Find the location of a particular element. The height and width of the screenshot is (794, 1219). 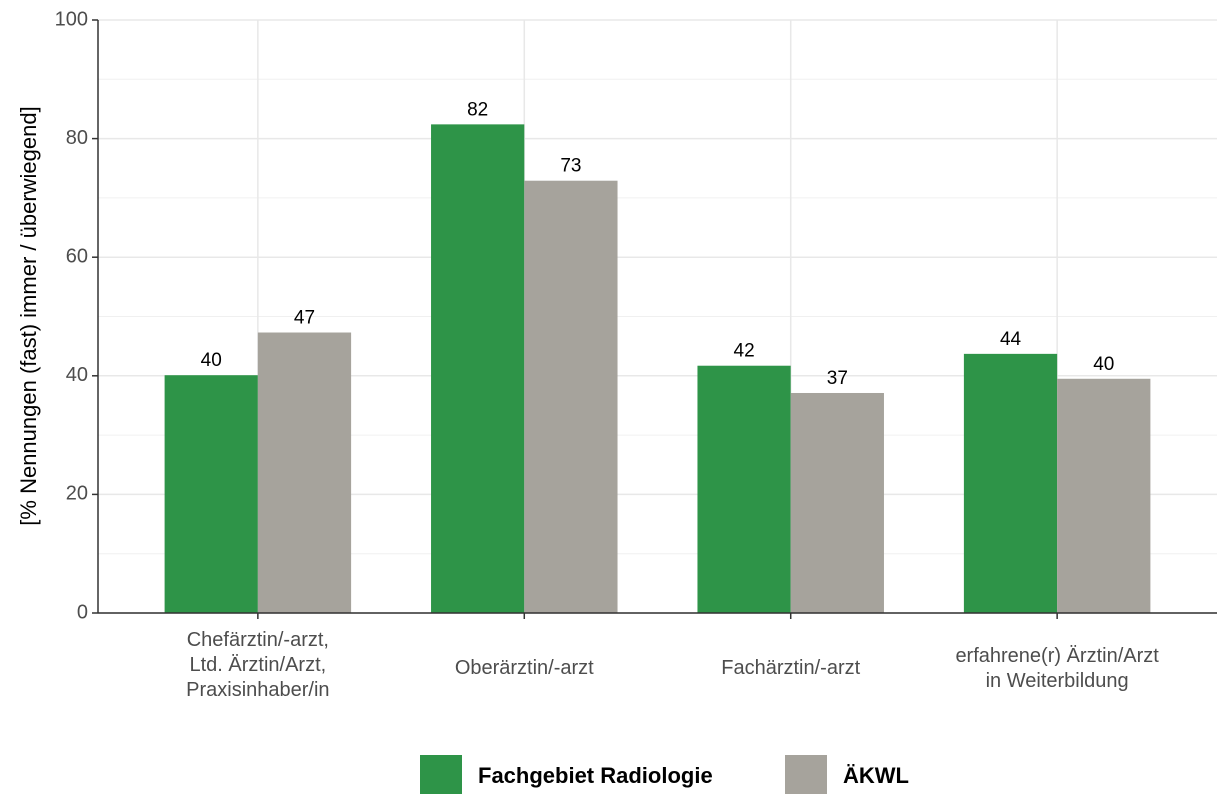

y-tick-label: 60 is located at coordinates (77, 256).